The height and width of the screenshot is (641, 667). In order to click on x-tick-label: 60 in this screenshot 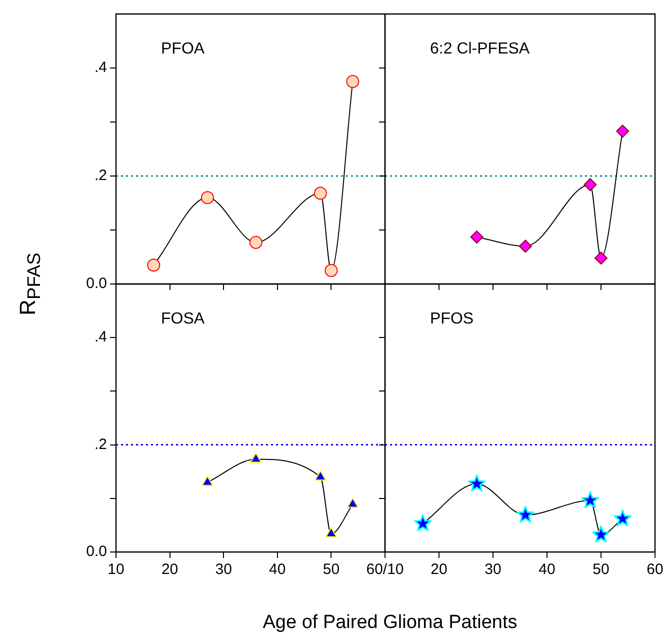, I will do `click(655, 569)`.